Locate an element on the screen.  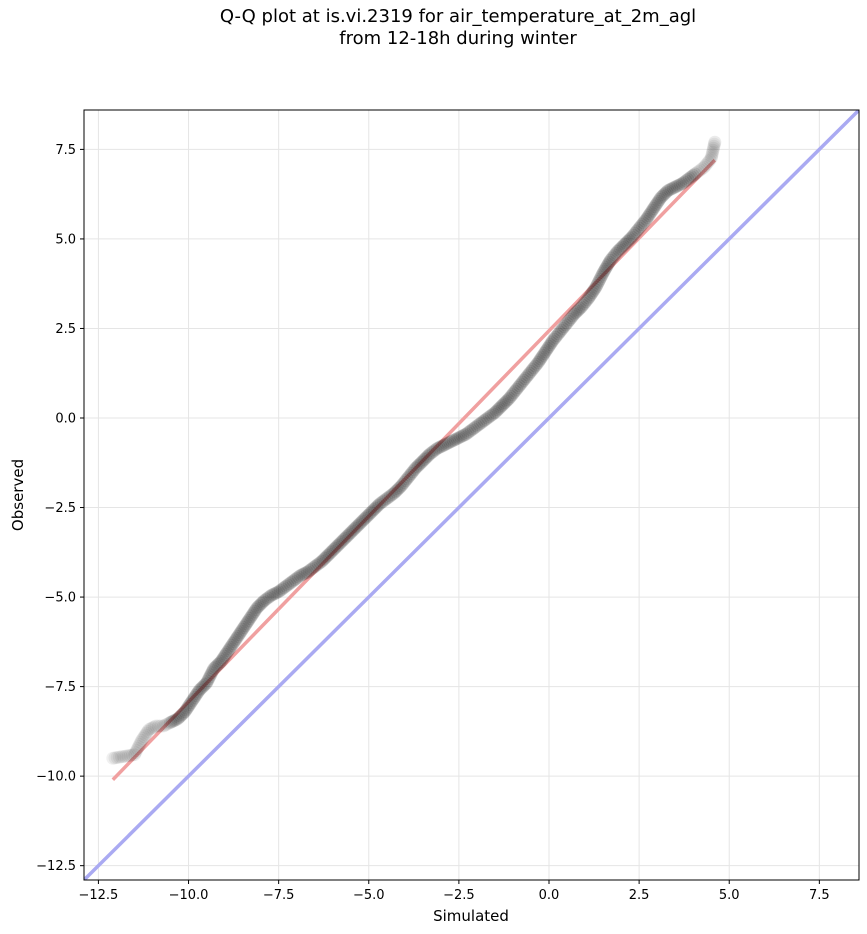
x-tick-label: 7.5 is located at coordinates (819, 895).